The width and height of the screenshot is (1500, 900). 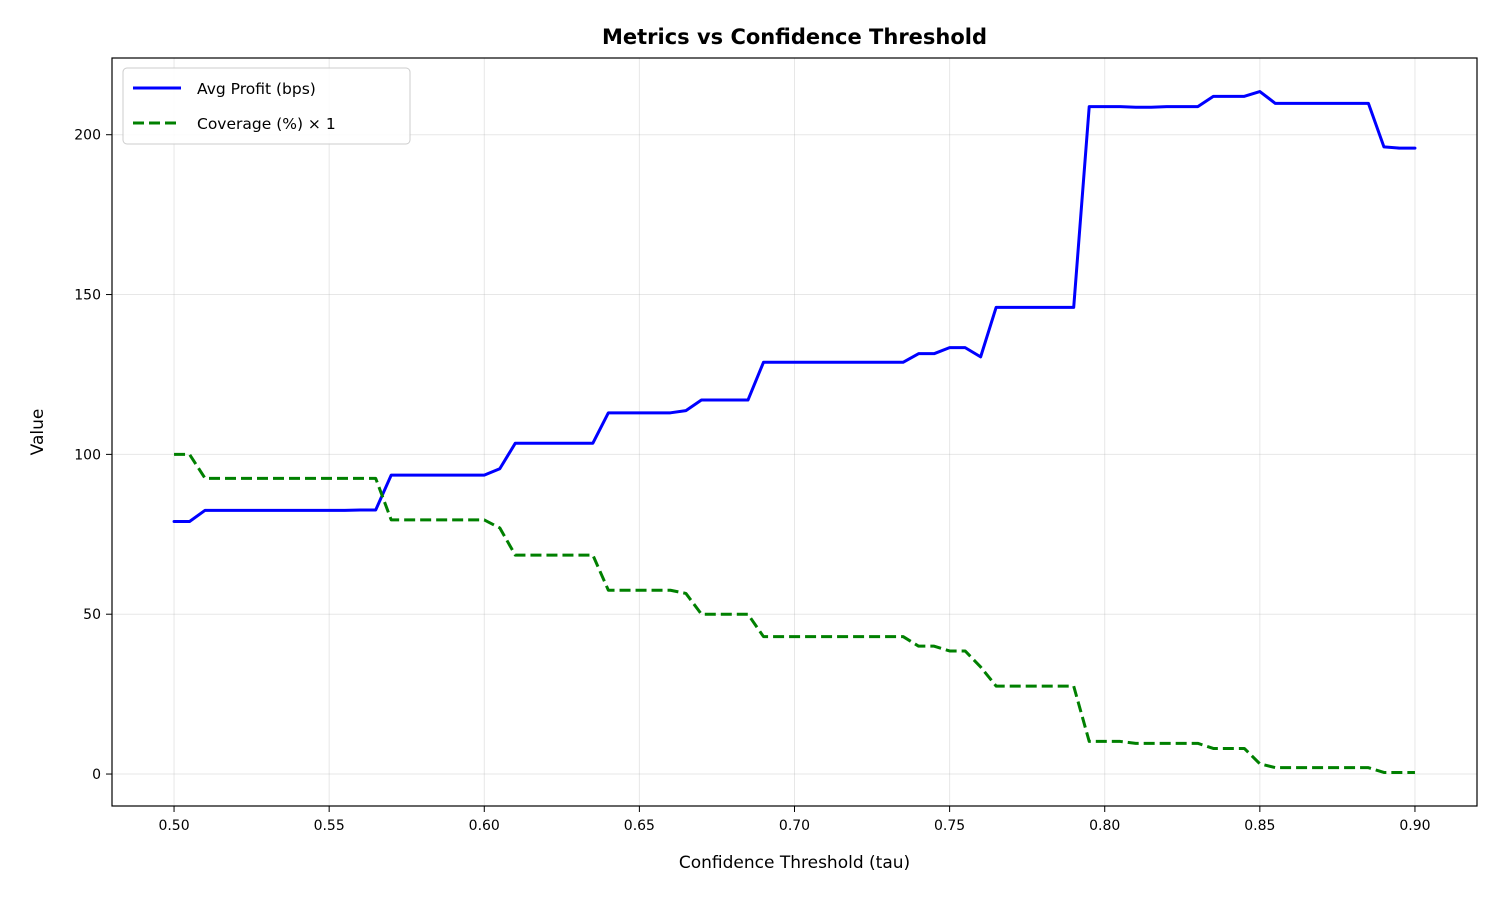 I want to click on x-tick-label: 0.60, so click(x=484, y=826).